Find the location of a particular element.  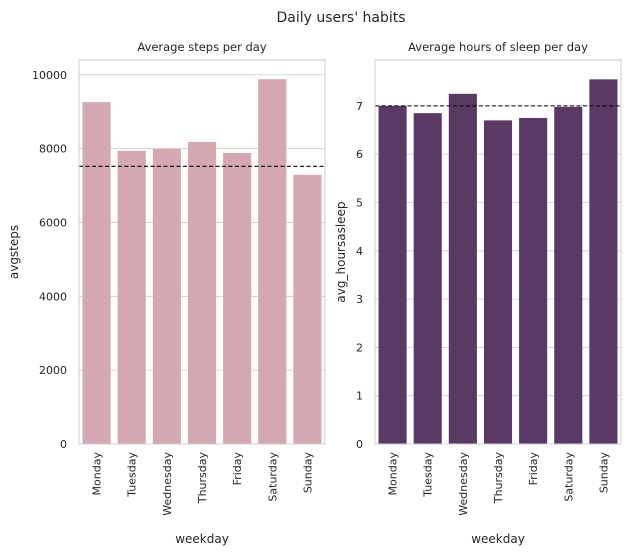

y-tick-label: 7 is located at coordinates (359, 106).